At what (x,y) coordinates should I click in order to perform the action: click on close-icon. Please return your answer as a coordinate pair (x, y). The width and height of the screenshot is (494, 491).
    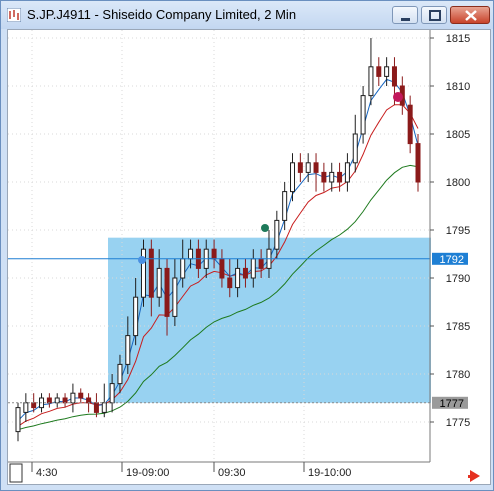
    Looking at the image, I should click on (471, 15).